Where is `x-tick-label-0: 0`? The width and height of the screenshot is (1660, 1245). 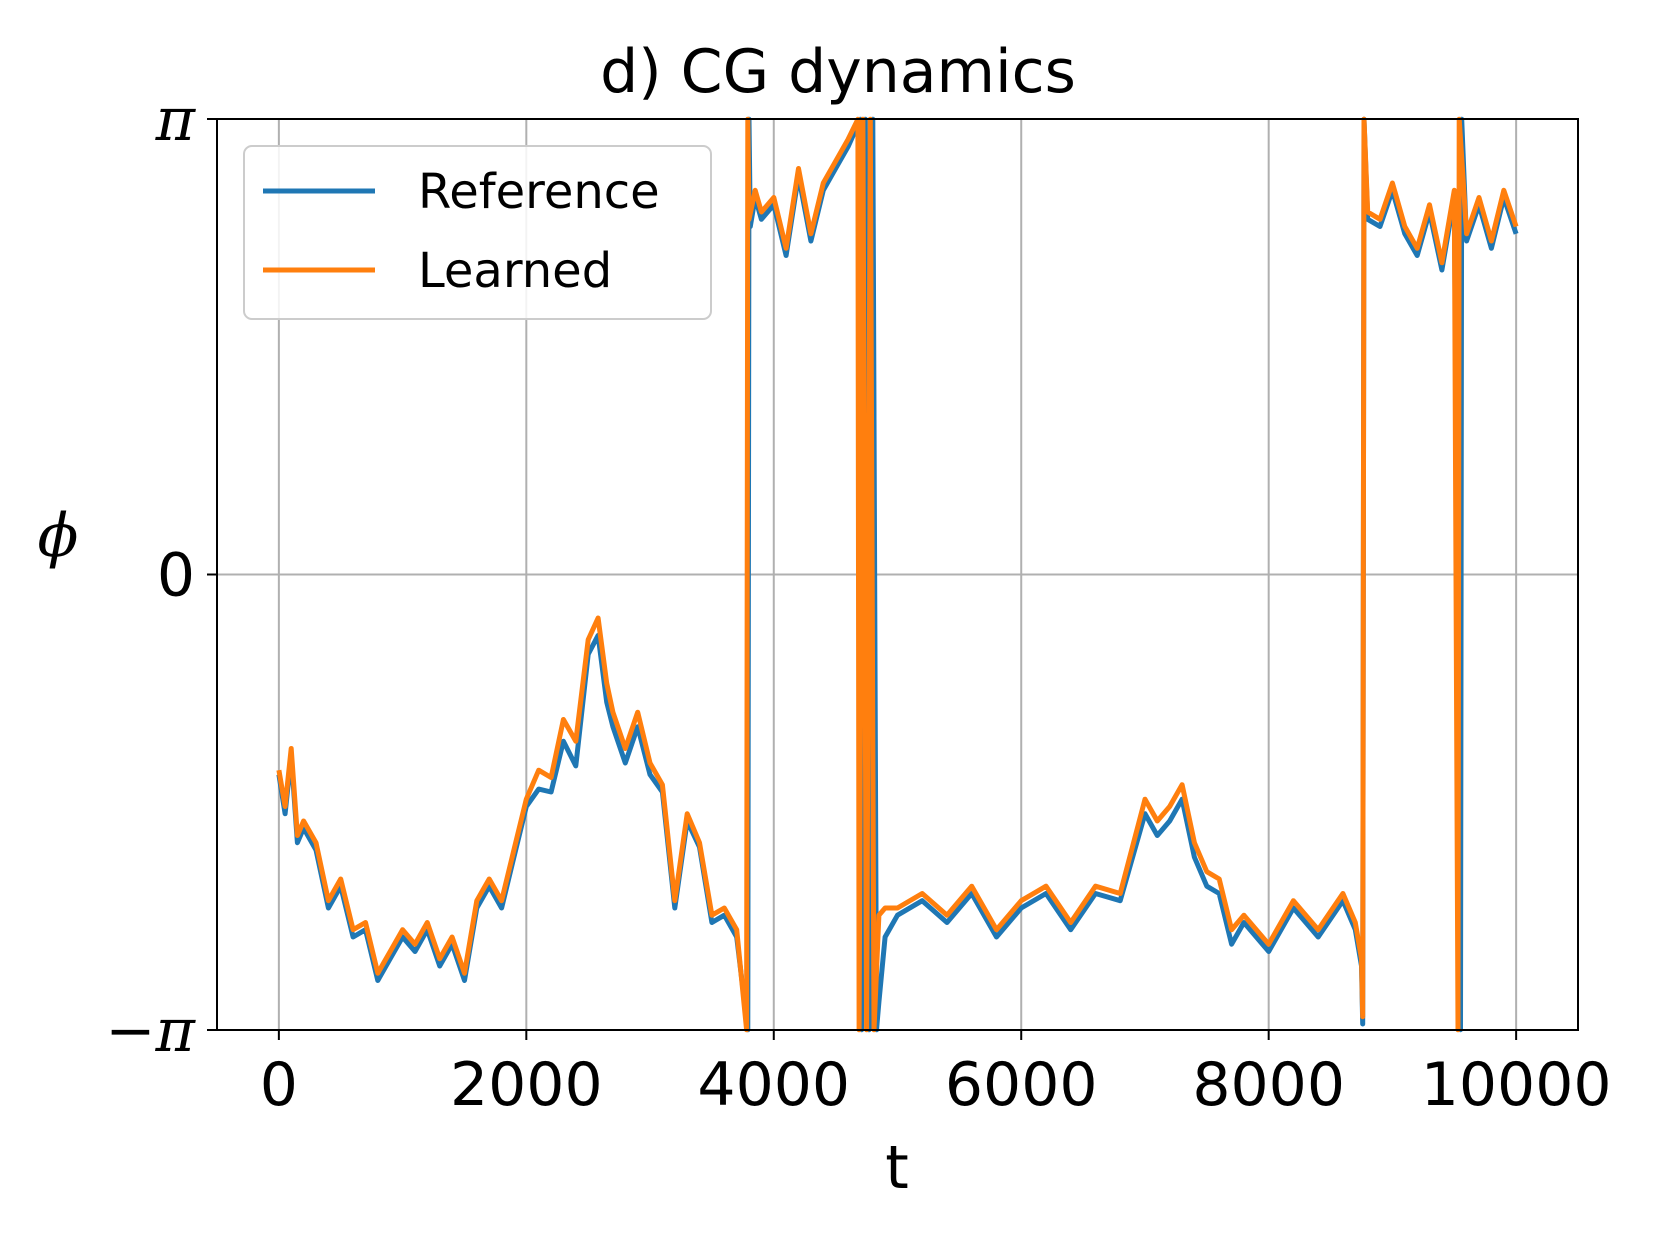
x-tick-label-0: 0 is located at coordinates (279, 1085).